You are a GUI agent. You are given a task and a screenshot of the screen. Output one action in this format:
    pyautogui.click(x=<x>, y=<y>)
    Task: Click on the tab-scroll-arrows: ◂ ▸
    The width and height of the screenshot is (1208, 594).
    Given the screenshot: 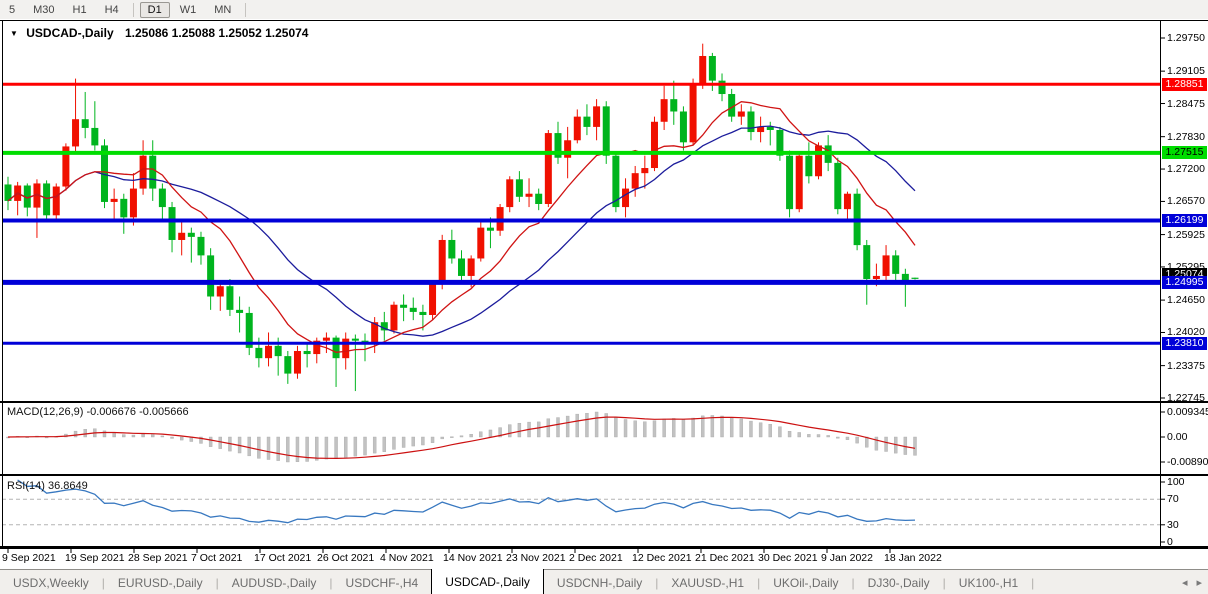 What is the action you would take?
    pyautogui.click(x=1192, y=582)
    